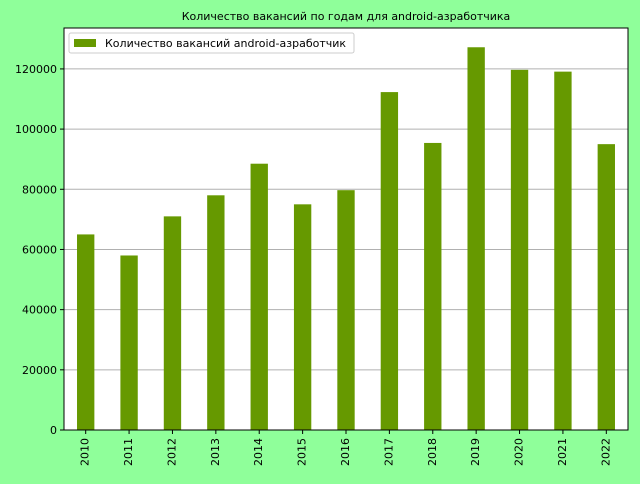 The width and height of the screenshot is (640, 484). Describe the element at coordinates (605, 452) in the screenshot. I see `x-tick-label: 2022` at that location.